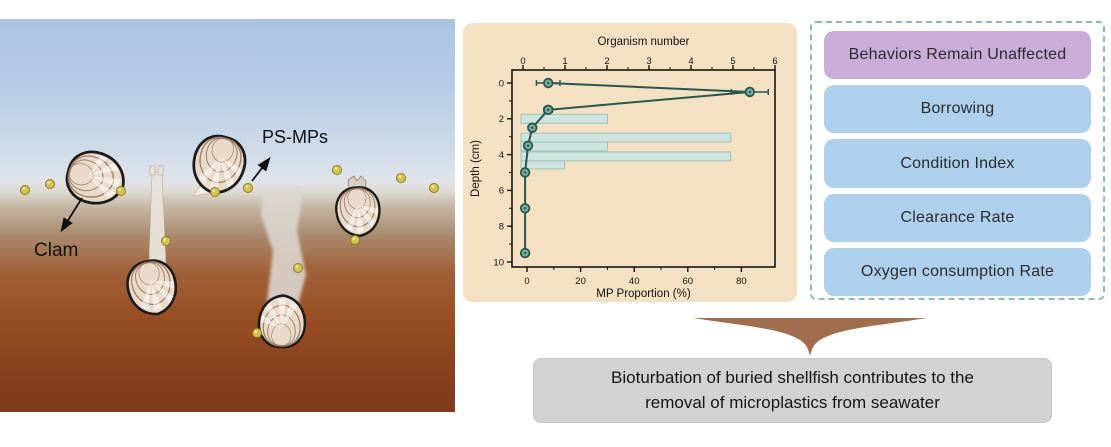  I want to click on effect-box-5: Oxygen consumption Rate, so click(957, 272).